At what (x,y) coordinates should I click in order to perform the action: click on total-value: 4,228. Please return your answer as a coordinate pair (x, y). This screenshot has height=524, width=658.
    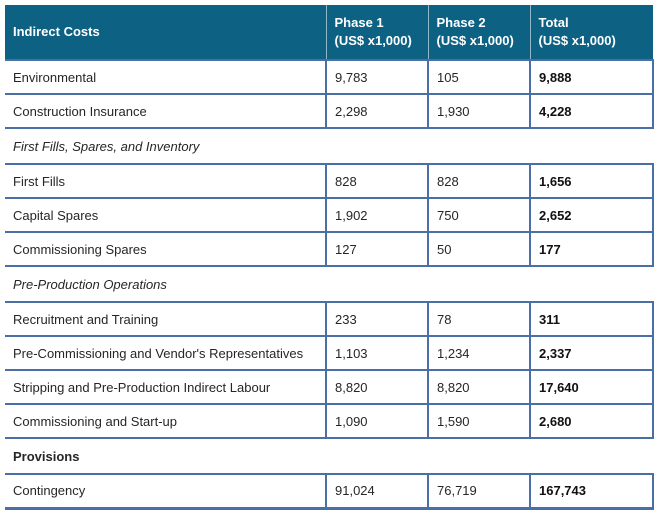
    Looking at the image, I should click on (591, 111).